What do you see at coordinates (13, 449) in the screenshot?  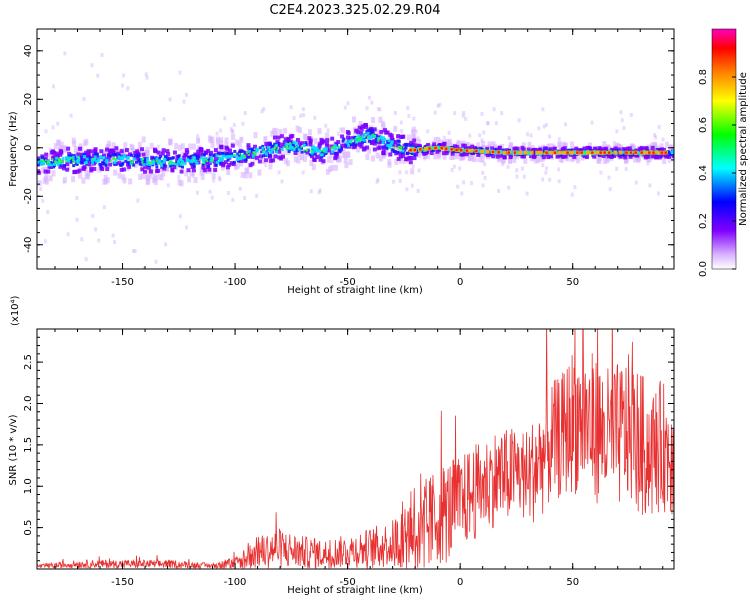 I see `bottom-y-axis-label: SNR (10 * v/v)` at bounding box center [13, 449].